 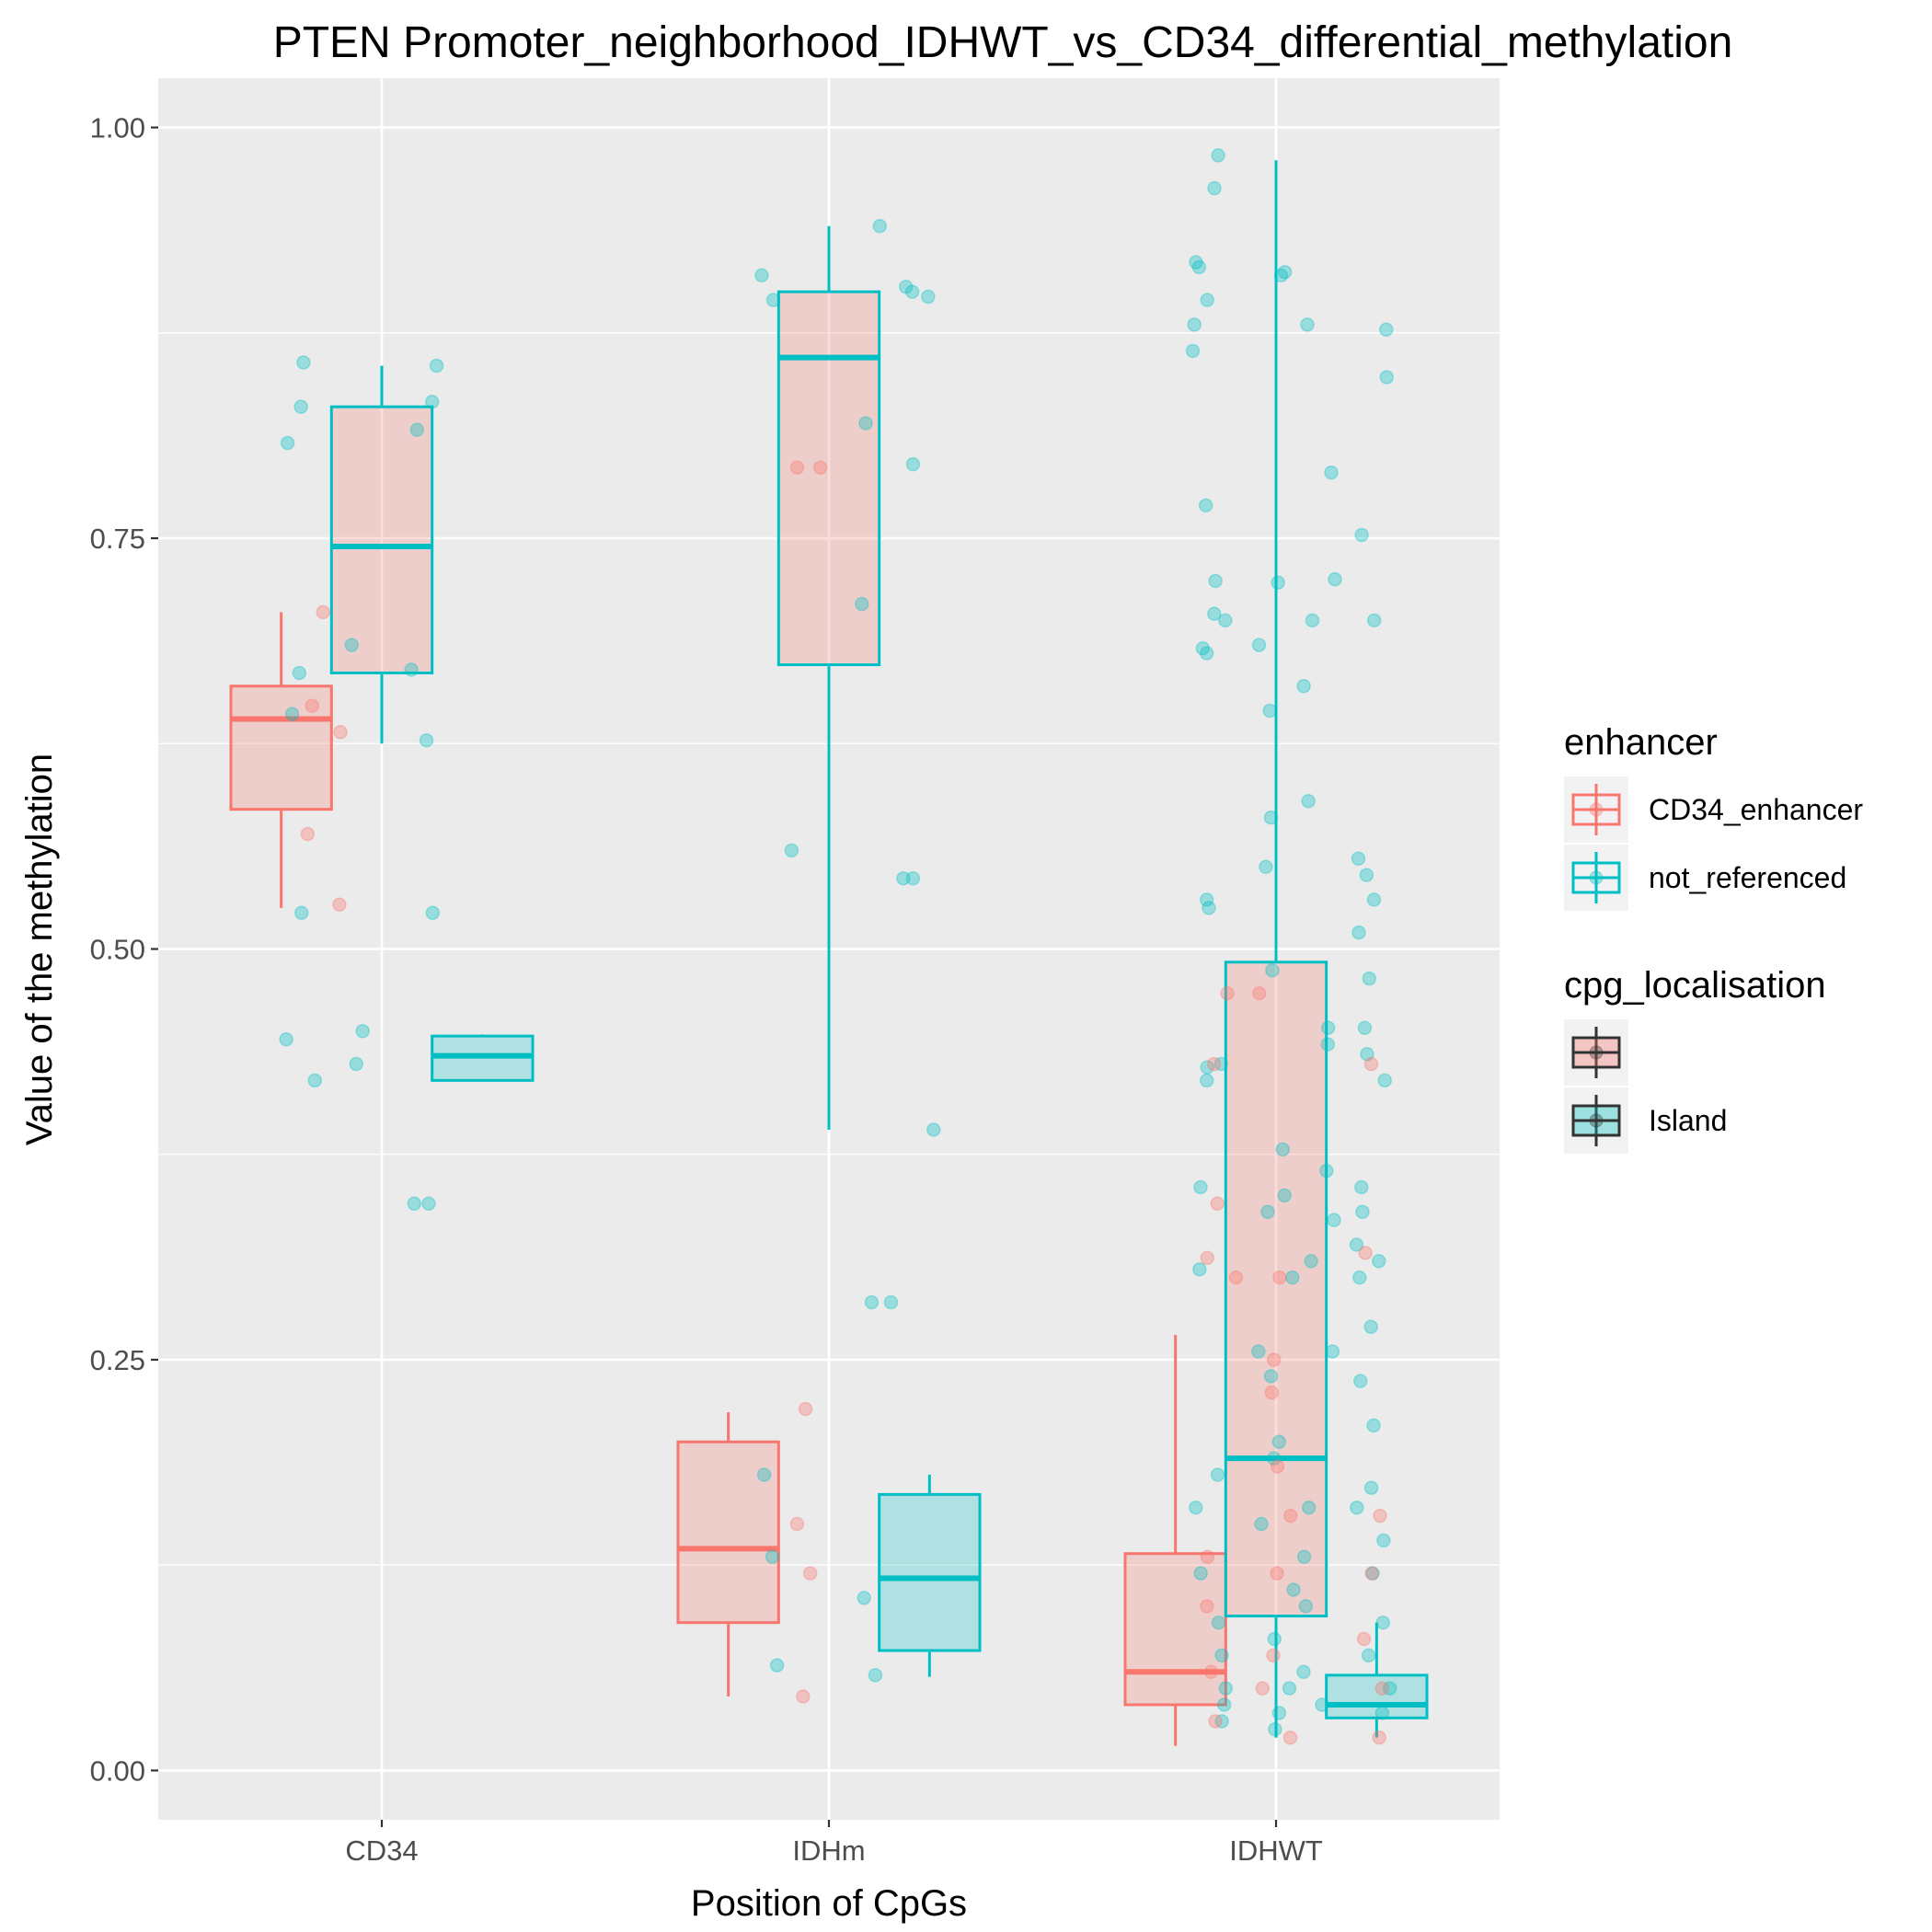 I want to click on box-IDHm-CD34_enhancer-Island, so click(x=728, y=1554).